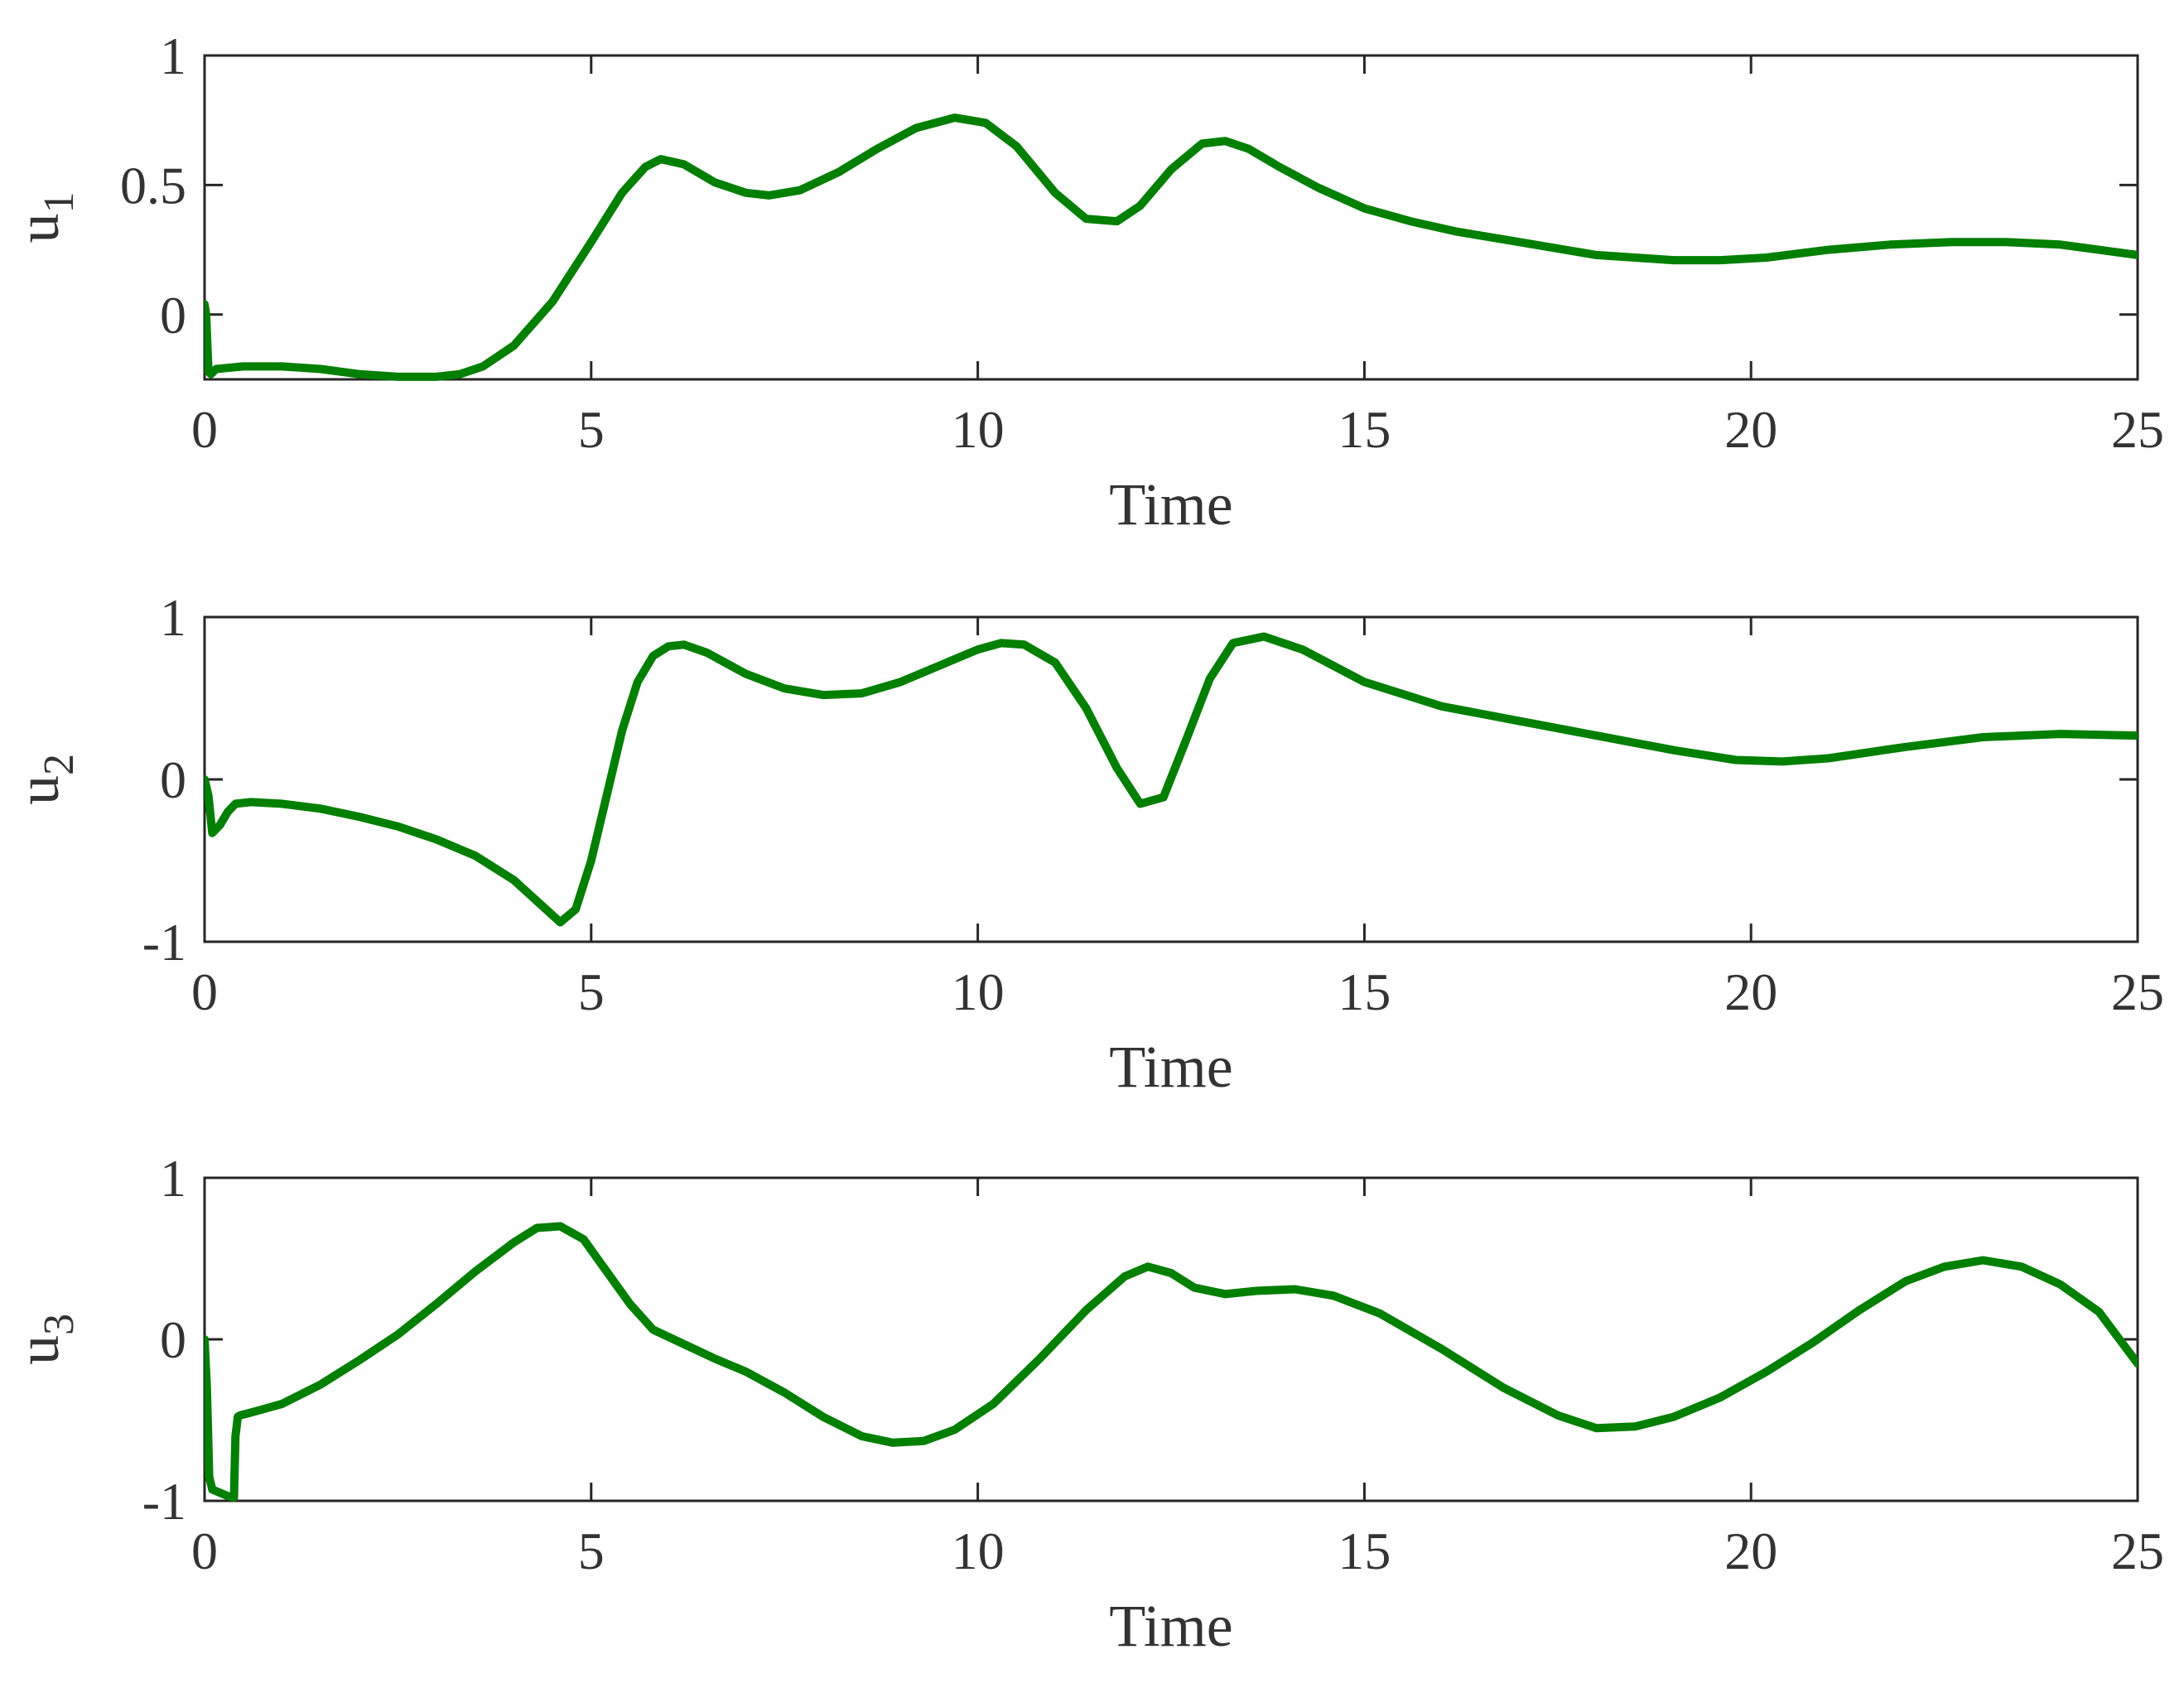 The height and width of the screenshot is (1693, 2184). Describe the element at coordinates (1750, 1551) in the screenshot. I see `panel-3-xtick-label-4: 20` at that location.